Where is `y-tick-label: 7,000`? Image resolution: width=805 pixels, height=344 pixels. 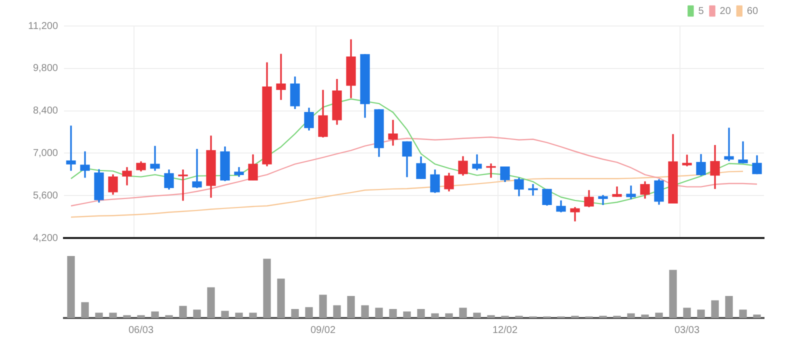 y-tick-label: 7,000 is located at coordinates (45, 153).